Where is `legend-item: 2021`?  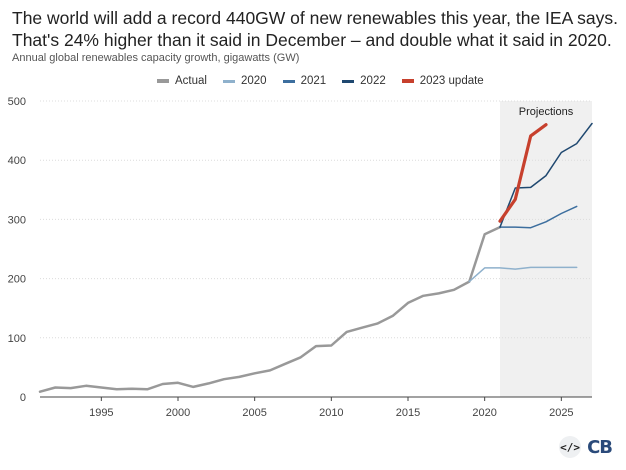 legend-item: 2021 is located at coordinates (304, 81).